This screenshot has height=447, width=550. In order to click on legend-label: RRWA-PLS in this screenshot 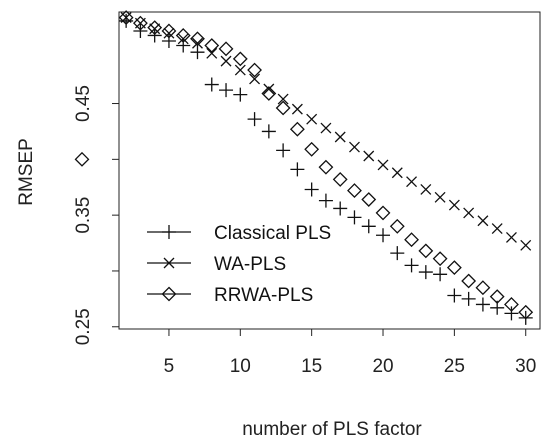, I will do `click(263, 295)`.